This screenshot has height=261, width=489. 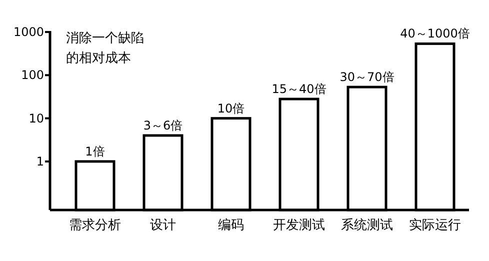 What do you see at coordinates (28, 32) in the screenshot?
I see `y-tick-label: 1000` at bounding box center [28, 32].